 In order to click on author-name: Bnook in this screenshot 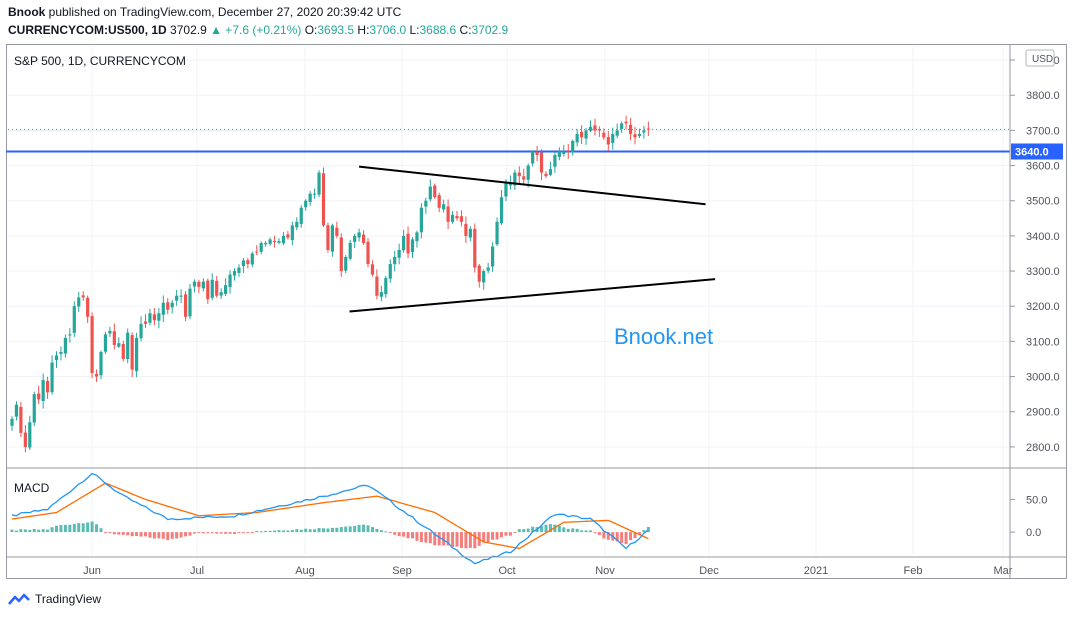, I will do `click(27, 12)`.